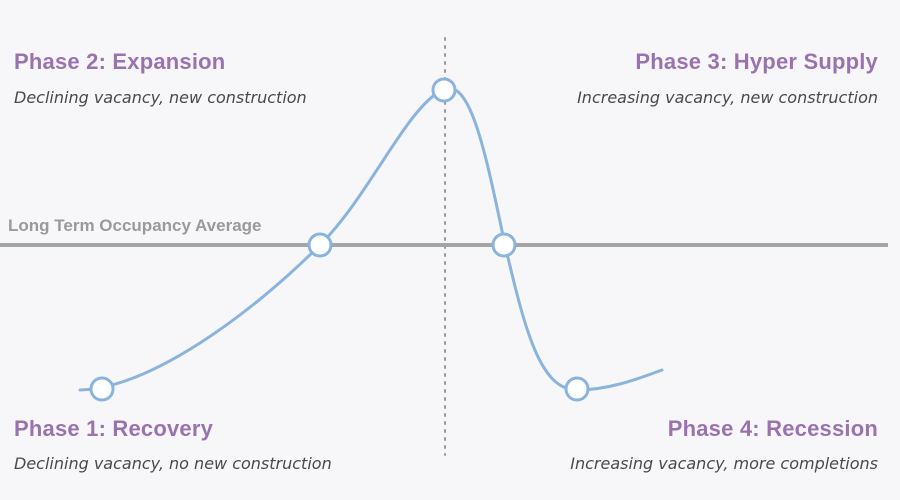 The image size is (900, 500). I want to click on phase-4-title: Phase 4: Recession, so click(772, 428).